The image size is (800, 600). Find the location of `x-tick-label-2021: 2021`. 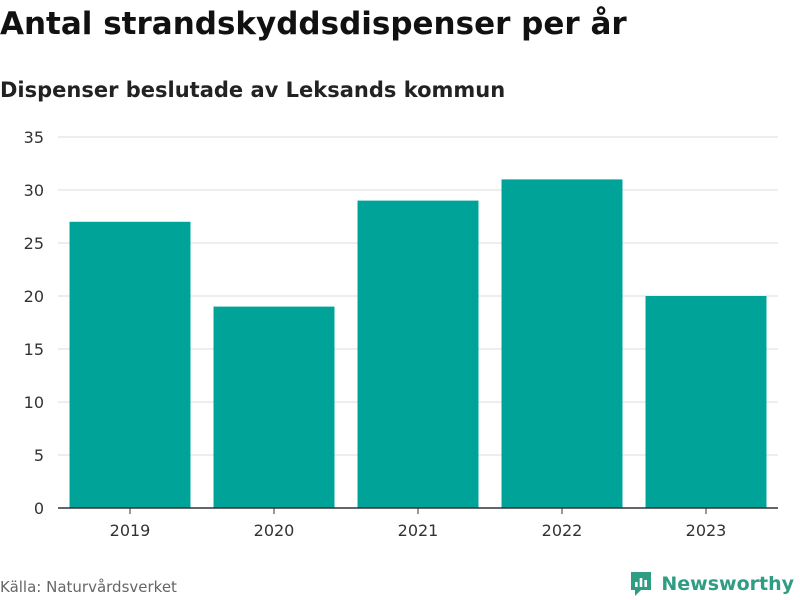

x-tick-label-2021: 2021 is located at coordinates (418, 530).